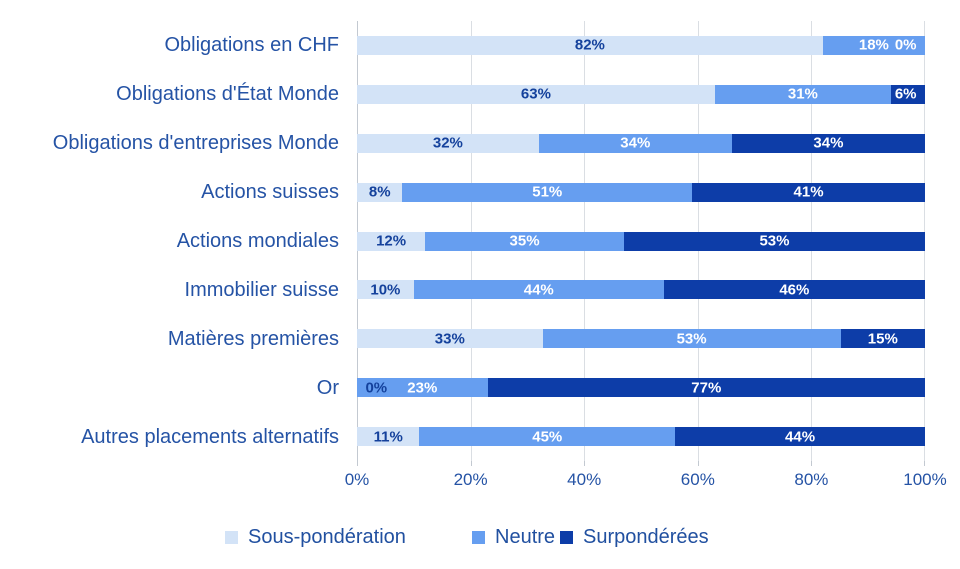 The image size is (960, 569). I want to click on legend: Sous-pondération Neutre Surpondérées, so click(480, 537).